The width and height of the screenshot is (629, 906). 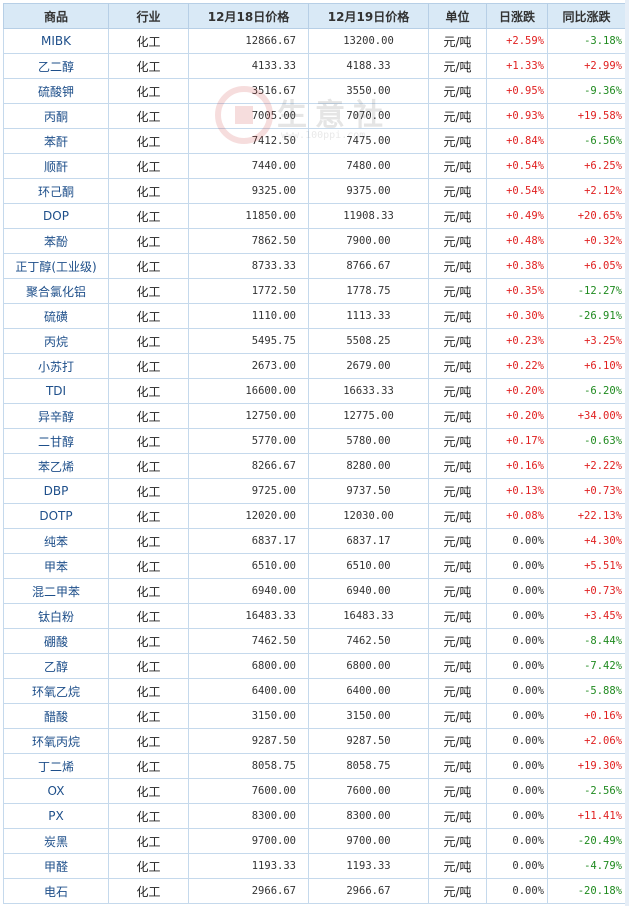 What do you see at coordinates (56, 841) in the screenshot?
I see `product-name-link: 炭黑` at bounding box center [56, 841].